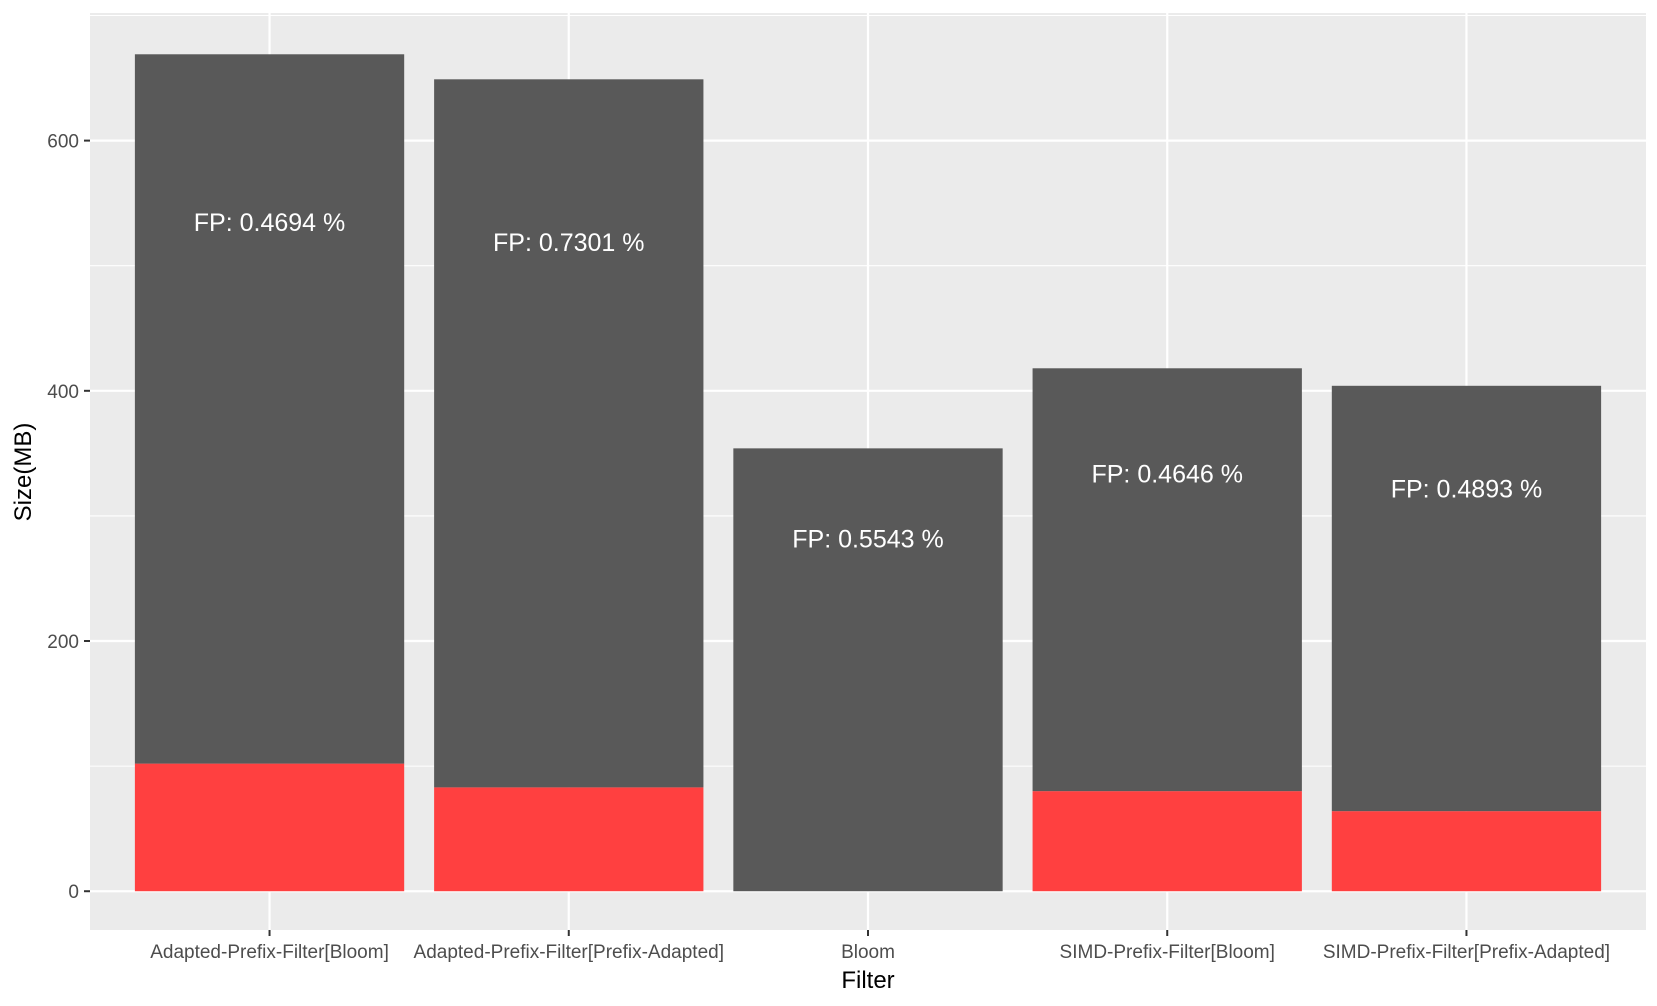 The image size is (1657, 1006). Describe the element at coordinates (23, 472) in the screenshot. I see `y-axis-title: Size(MB)` at that location.